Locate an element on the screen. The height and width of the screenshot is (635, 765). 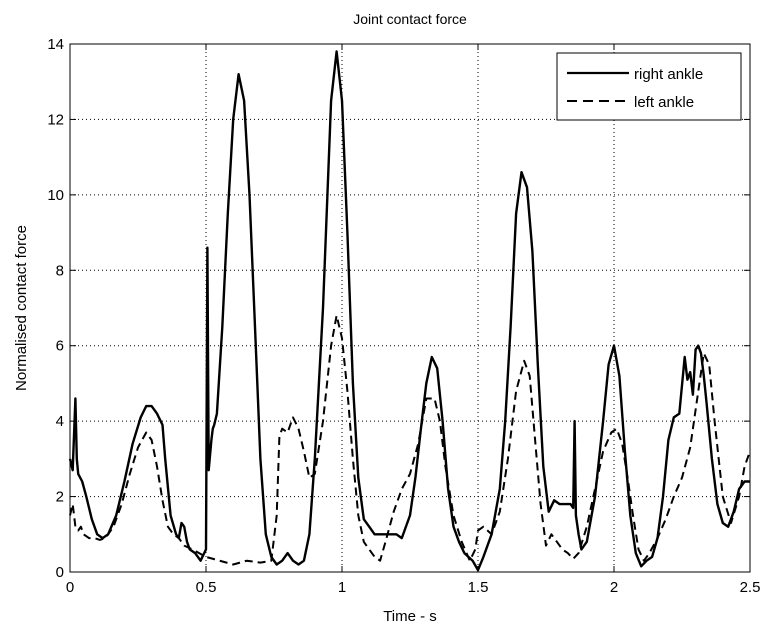
y-axis-label: Normalised contact force is located at coordinates (21, 308).